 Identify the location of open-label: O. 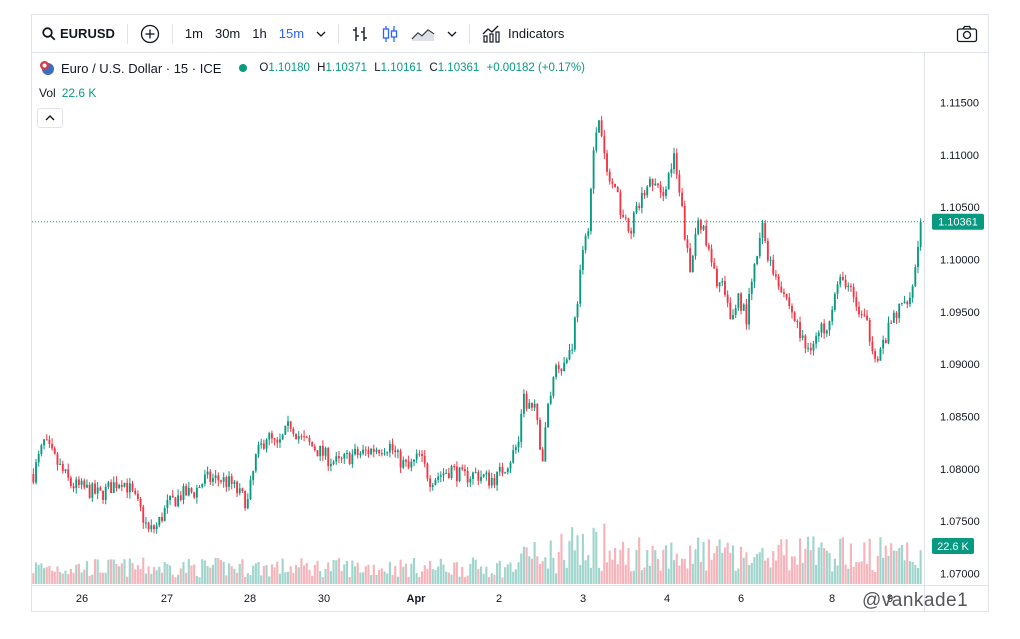
(264, 68).